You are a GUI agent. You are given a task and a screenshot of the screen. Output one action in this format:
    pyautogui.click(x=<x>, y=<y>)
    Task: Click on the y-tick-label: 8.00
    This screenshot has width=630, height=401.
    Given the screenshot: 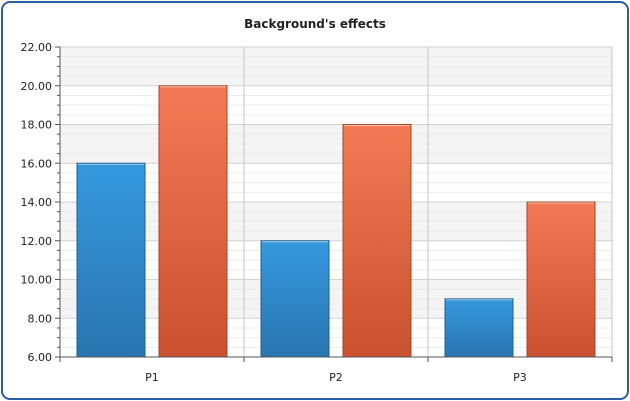 What is the action you would take?
    pyautogui.click(x=40, y=318)
    